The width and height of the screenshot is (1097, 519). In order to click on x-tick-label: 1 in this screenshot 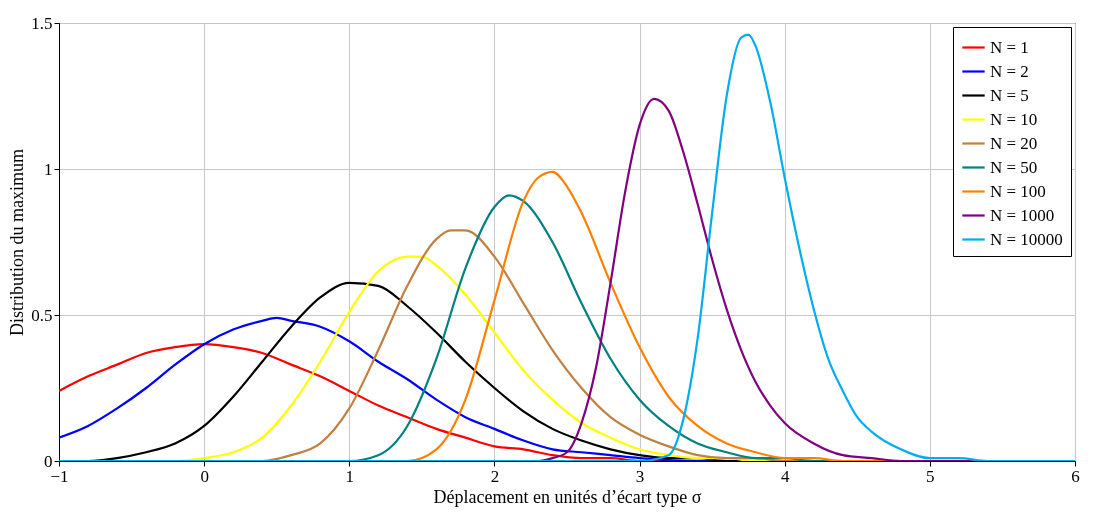, I will do `click(350, 476)`.